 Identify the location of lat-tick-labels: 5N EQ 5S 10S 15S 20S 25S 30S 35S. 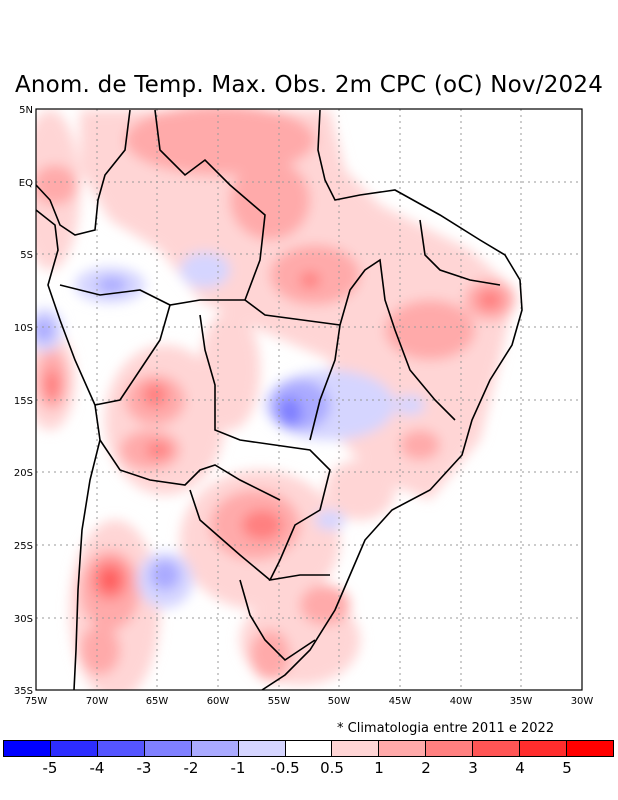
(23, 401).